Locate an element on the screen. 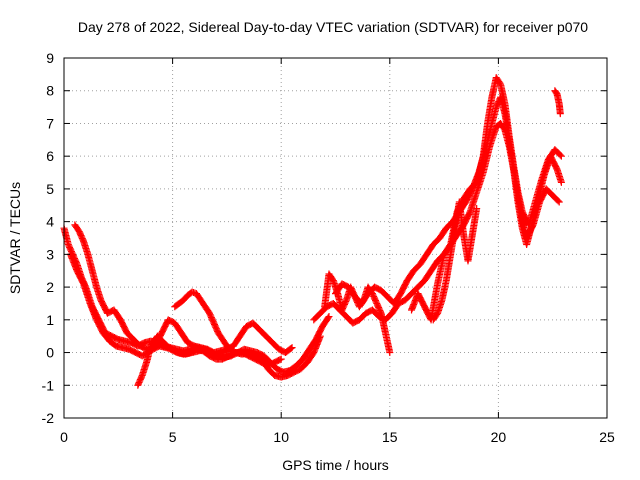  series-track-b is located at coordinates (202, 298).